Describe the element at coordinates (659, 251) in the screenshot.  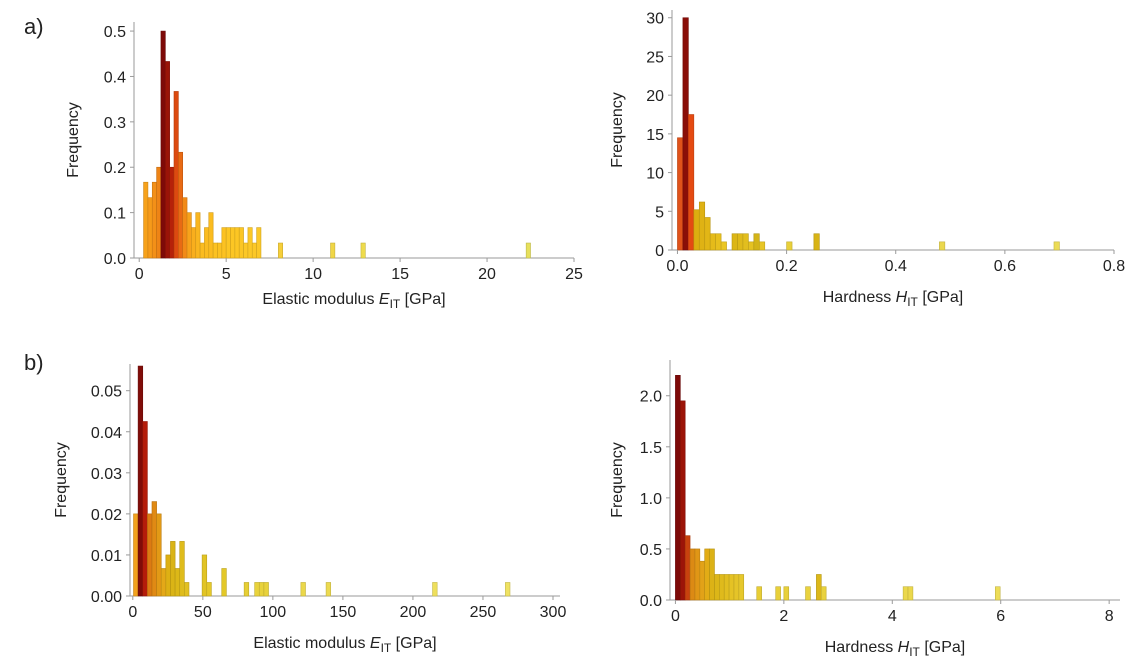
I see `y-tick-label: 0` at that location.